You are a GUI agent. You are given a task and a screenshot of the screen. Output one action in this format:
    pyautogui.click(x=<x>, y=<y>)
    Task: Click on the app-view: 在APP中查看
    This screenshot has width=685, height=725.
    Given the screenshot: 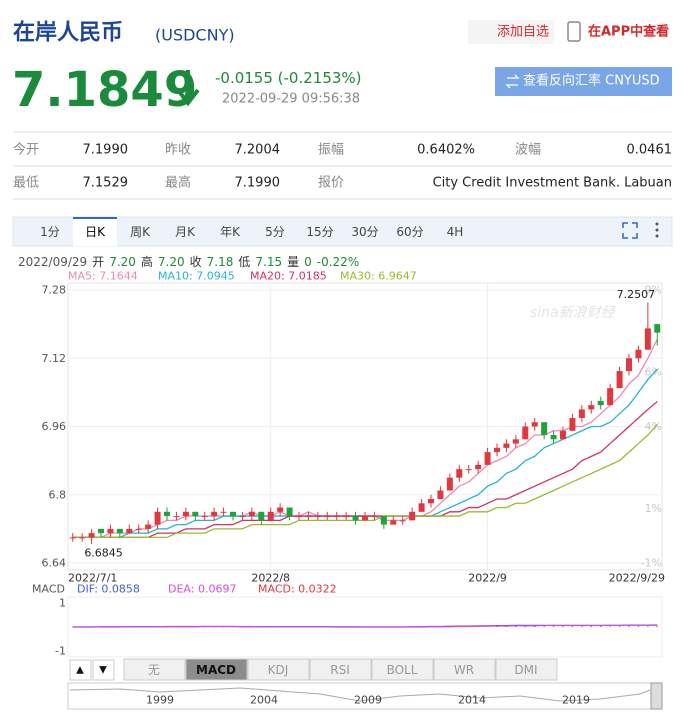 What is the action you would take?
    pyautogui.click(x=628, y=32)
    